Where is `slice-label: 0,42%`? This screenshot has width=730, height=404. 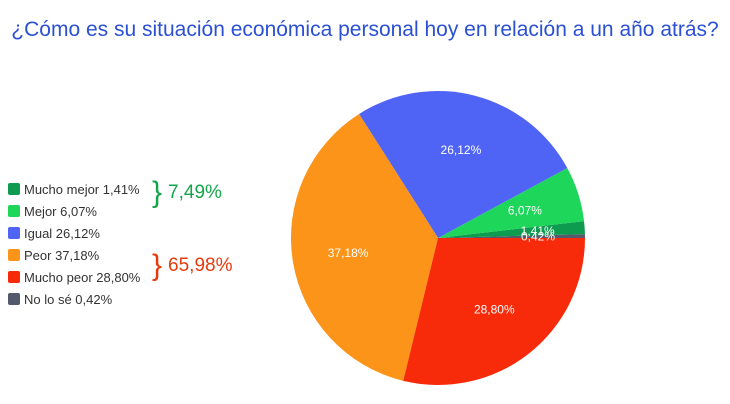
slice-label: 0,42% is located at coordinates (538, 237).